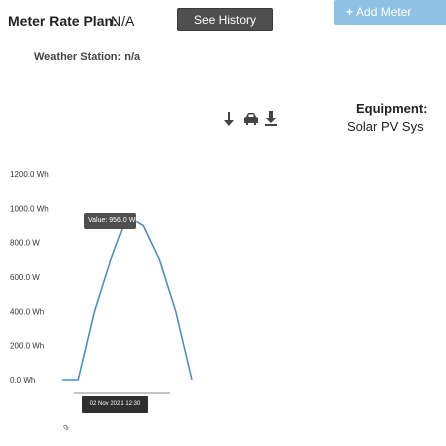  Describe the element at coordinates (29, 208) in the screenshot. I see `y-tick-label: 1000.0 Wh` at that location.